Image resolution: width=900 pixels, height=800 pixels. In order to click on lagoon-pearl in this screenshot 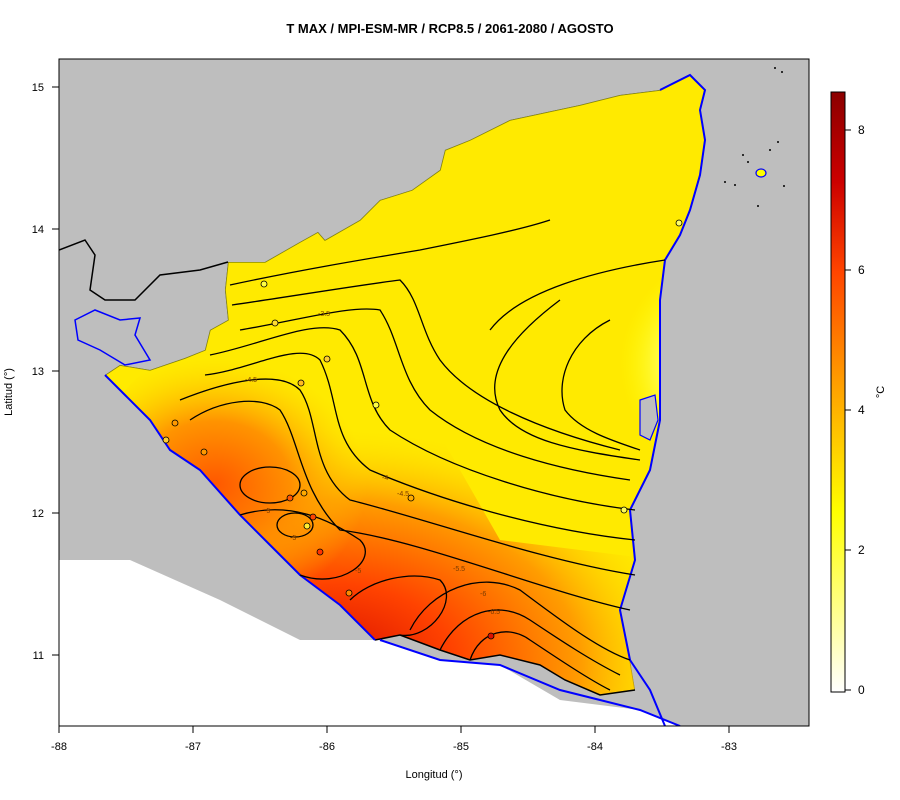, I will do `click(649, 417)`.